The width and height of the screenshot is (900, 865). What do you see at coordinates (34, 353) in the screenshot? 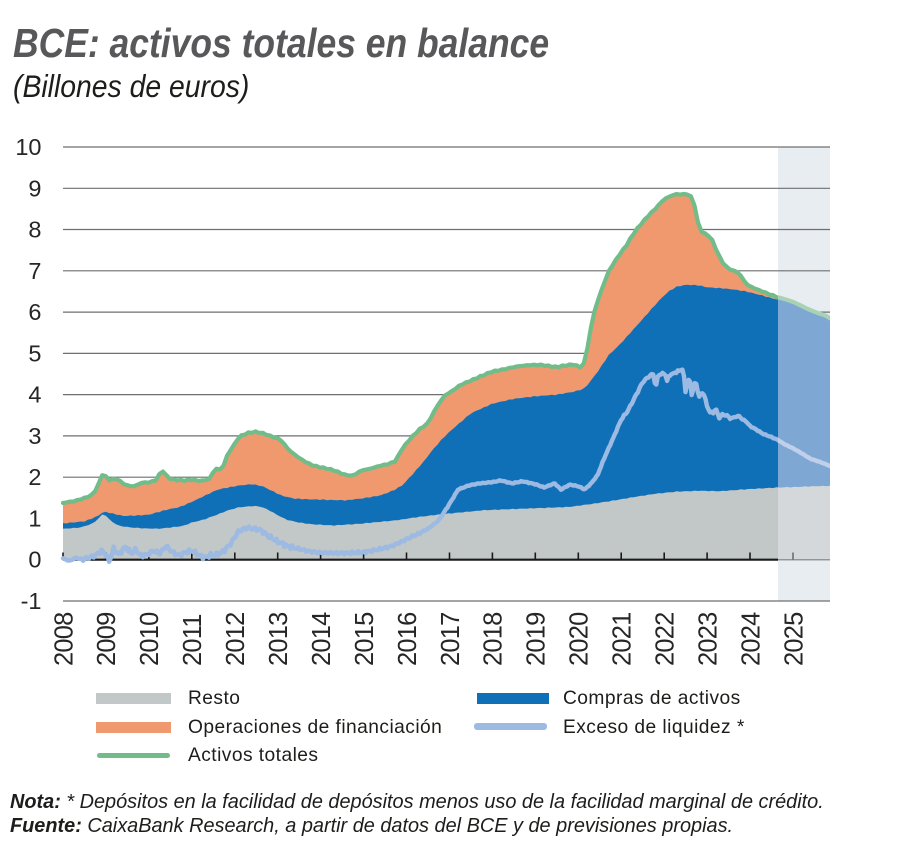
I see `svg-text: 5` at bounding box center [34, 353].